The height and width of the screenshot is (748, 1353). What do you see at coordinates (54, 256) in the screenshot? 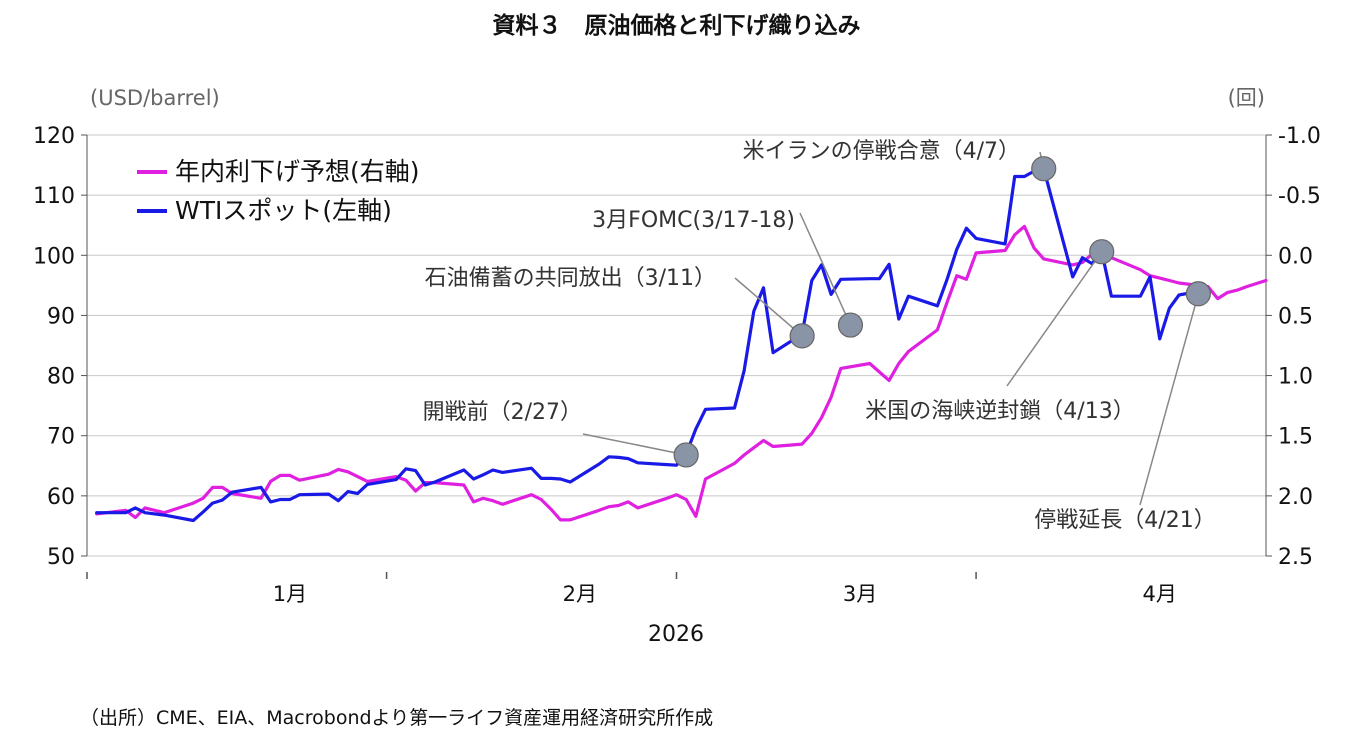
I see `left-tick-label: 100` at bounding box center [54, 256].